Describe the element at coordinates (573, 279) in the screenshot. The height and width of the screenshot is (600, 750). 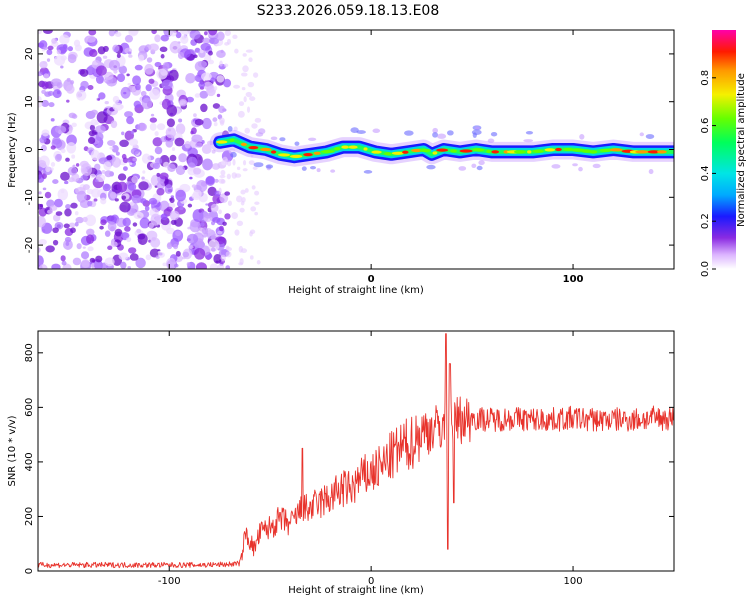
I see `spectrogram-xtick-label: 100` at that location.